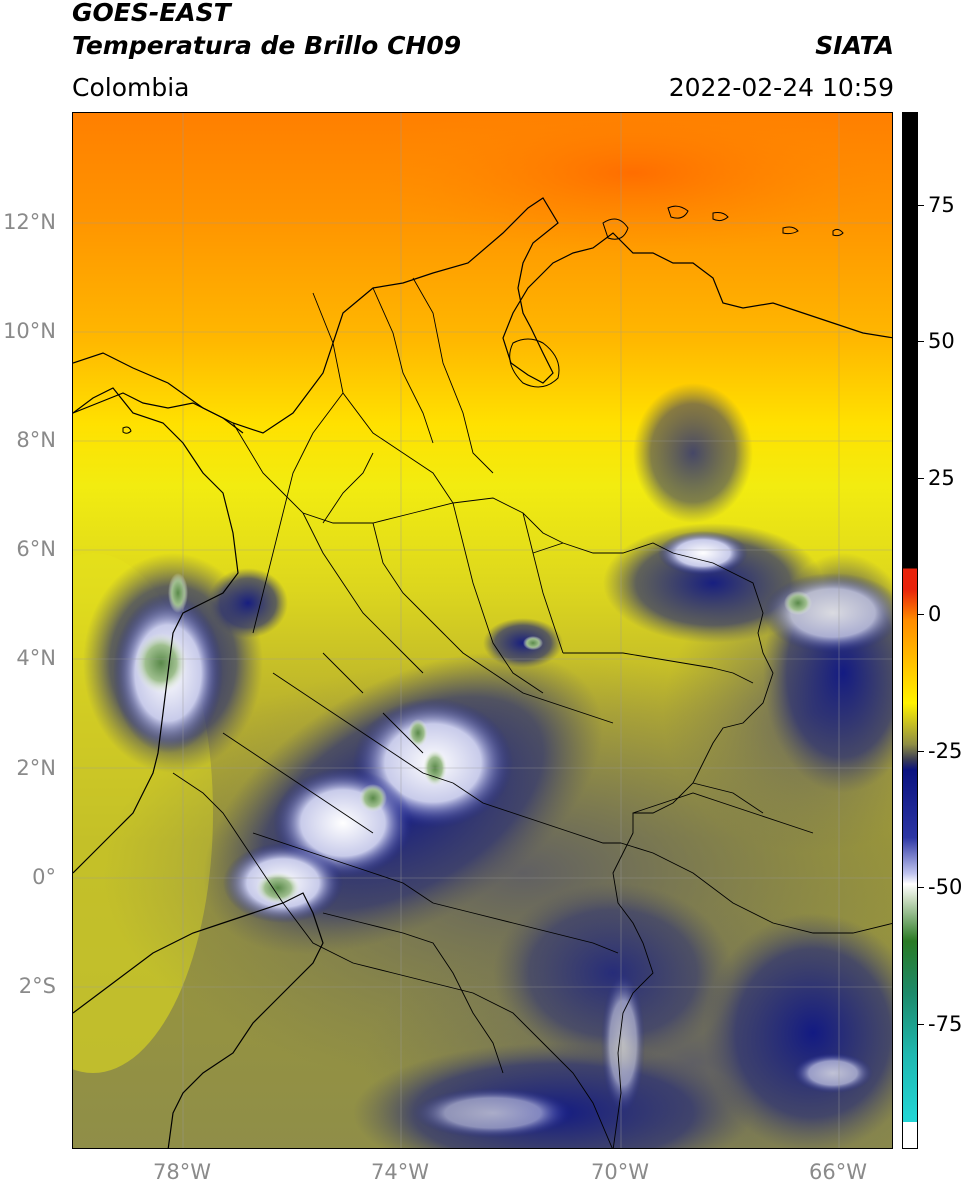 Image resolution: width=966 pixels, height=1190 pixels. Describe the element at coordinates (921, 887) in the screenshot. I see `cb-tick-minus50` at that location.